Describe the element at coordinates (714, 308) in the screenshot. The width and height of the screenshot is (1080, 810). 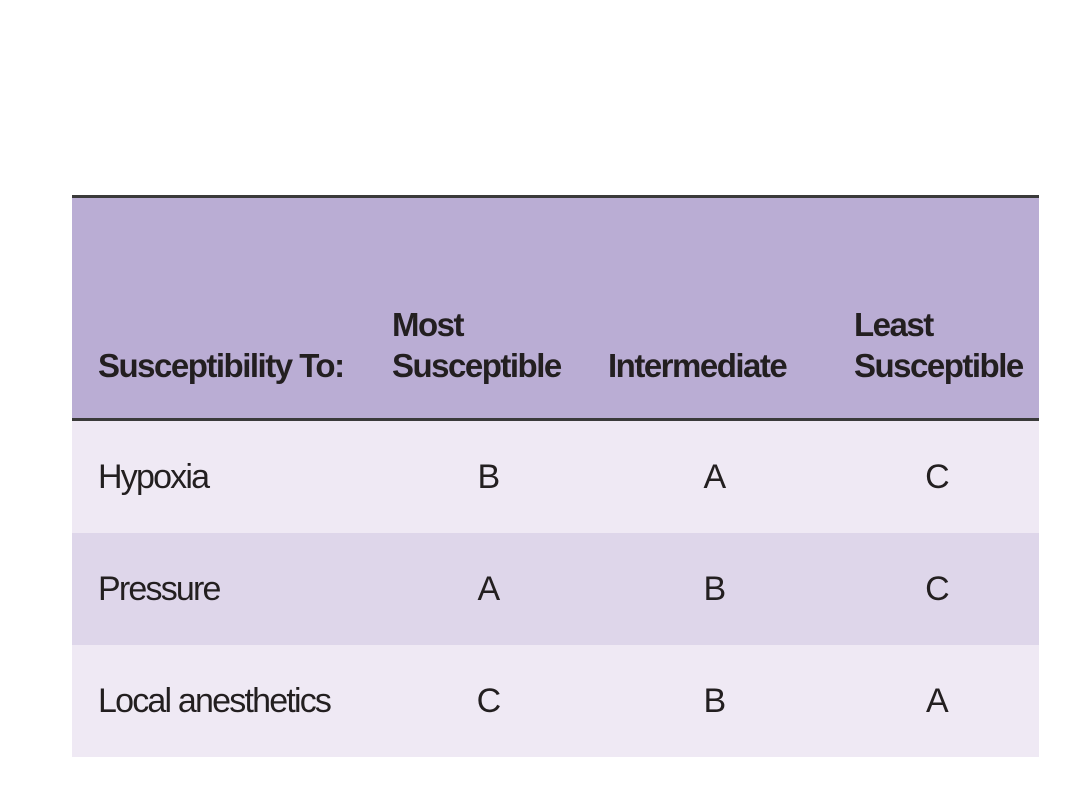
I see `header-intermediate: Intermediate` at that location.